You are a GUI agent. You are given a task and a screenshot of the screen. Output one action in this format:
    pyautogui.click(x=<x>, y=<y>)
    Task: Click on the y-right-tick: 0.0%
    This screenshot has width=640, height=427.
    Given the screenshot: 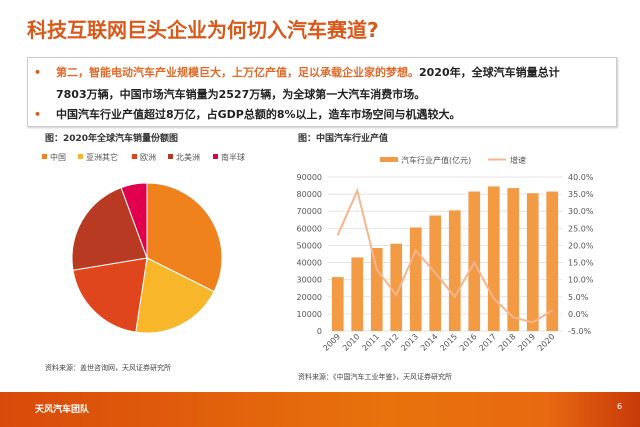 What is the action you would take?
    pyautogui.click(x=578, y=314)
    